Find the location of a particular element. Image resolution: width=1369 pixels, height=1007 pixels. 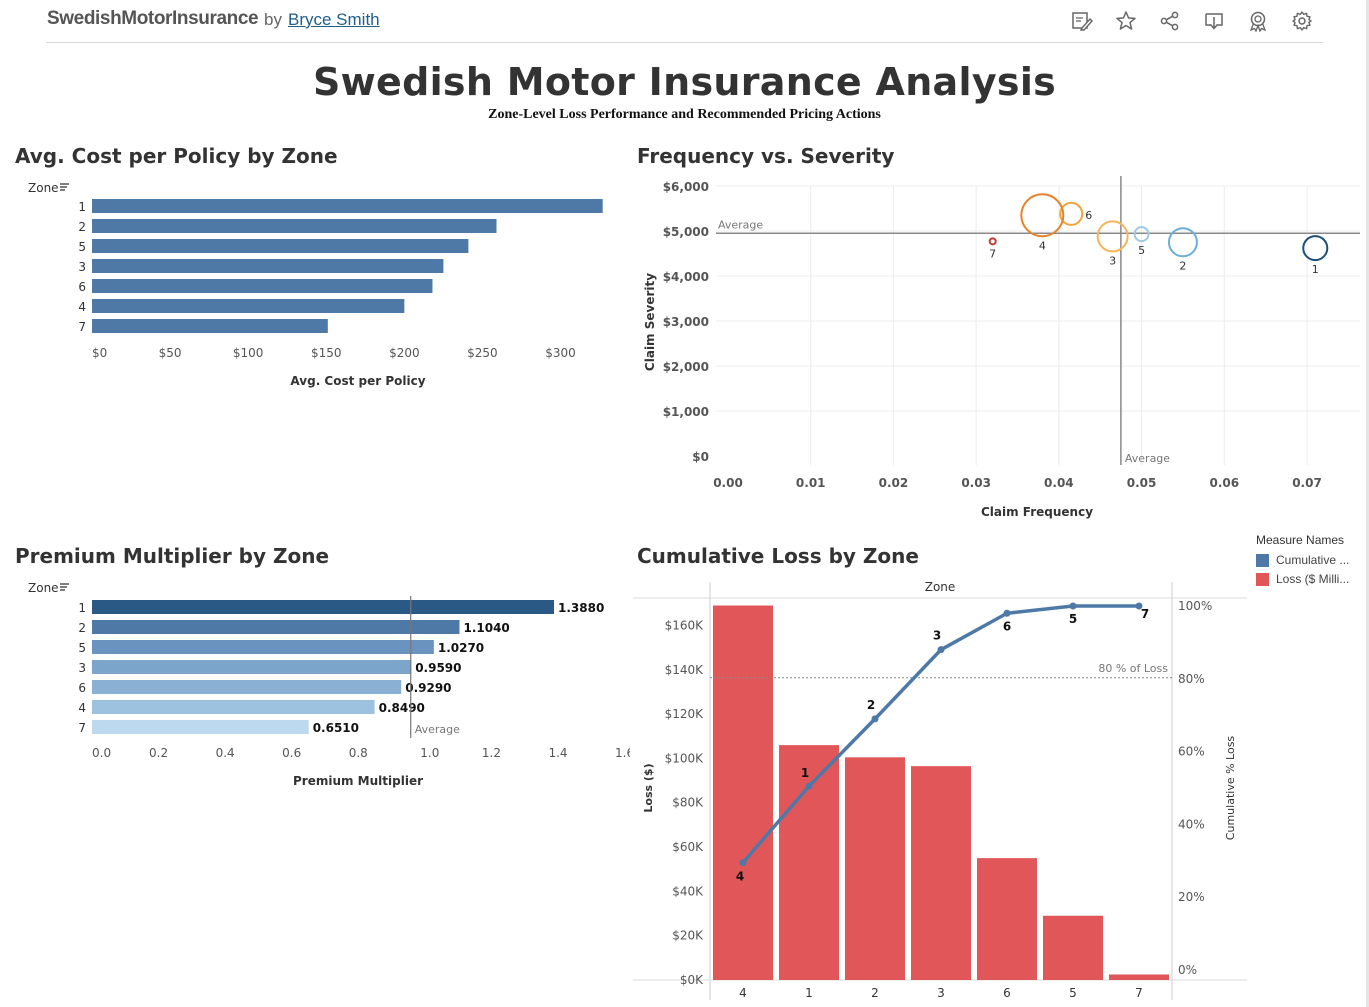

premium-title: Premium Multiplier by Zone is located at coordinates (172, 556).